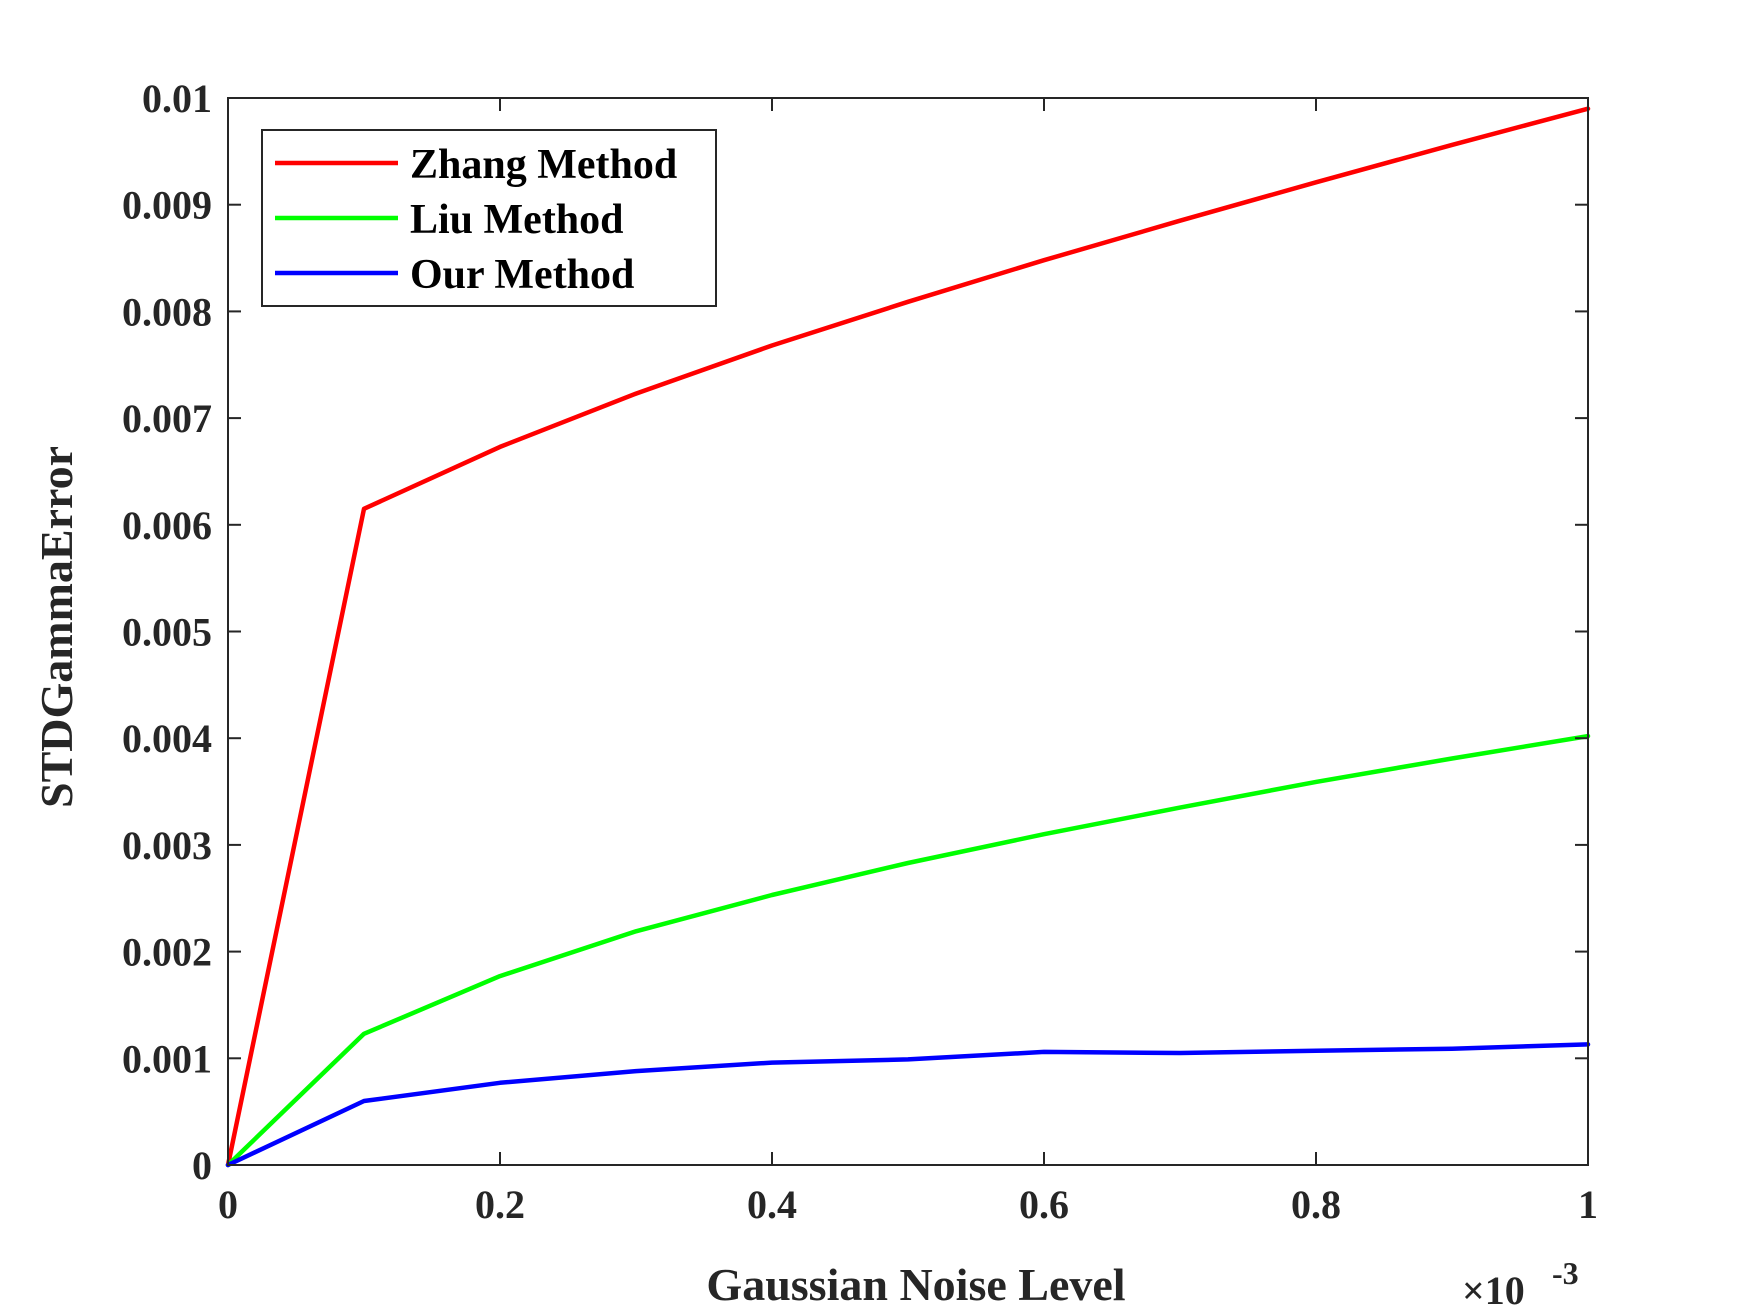 This screenshot has width=1750, height=1313. I want to click on x-tick-label: 0.4, so click(772, 1204).